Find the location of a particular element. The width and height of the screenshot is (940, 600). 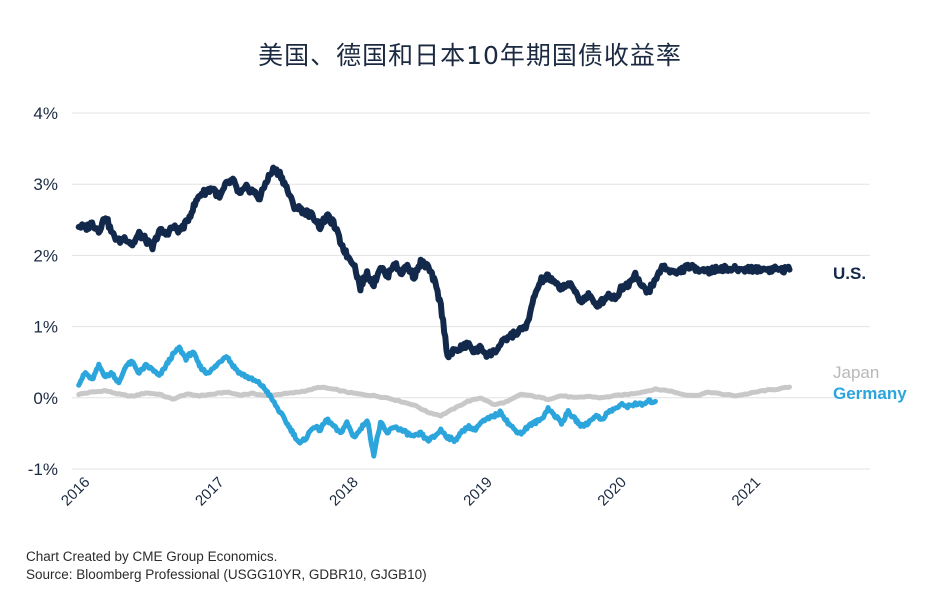

x-tick-label: 2016 is located at coordinates (76, 492).